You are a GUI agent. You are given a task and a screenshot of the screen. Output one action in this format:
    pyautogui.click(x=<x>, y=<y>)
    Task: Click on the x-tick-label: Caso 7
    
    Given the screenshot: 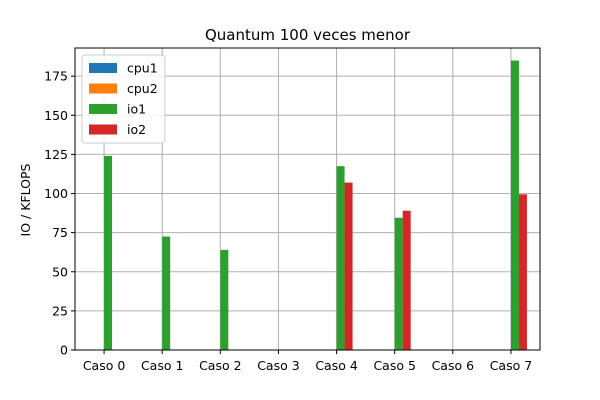 What is the action you would take?
    pyautogui.click(x=511, y=365)
    